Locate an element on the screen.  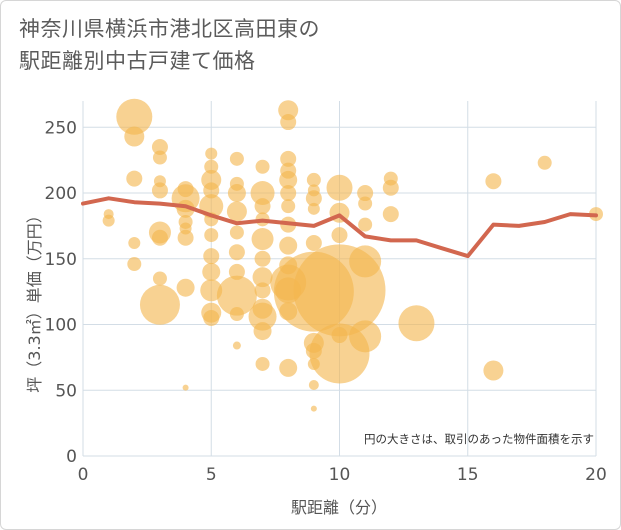
y-tick-label: 0 is located at coordinates (71, 457).